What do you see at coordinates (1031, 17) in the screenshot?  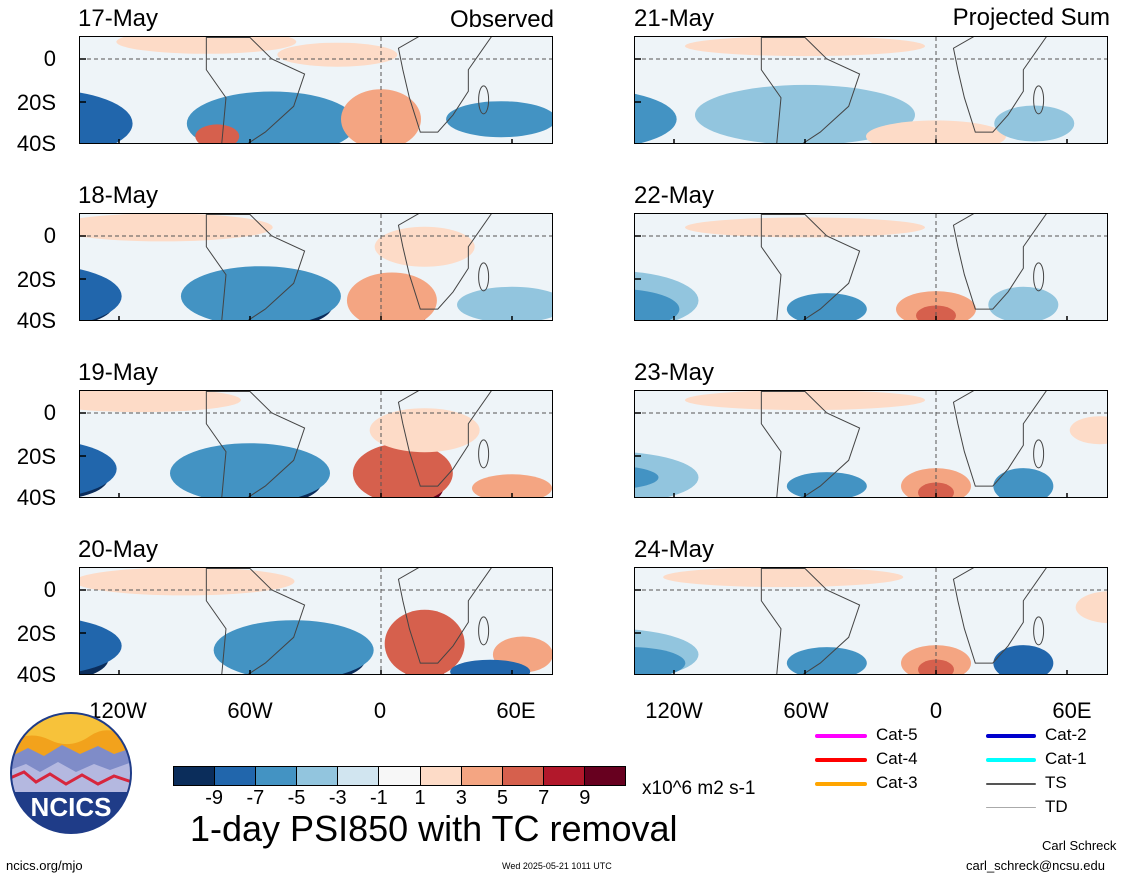 I see `projected-sum-label: Projected Sum` at bounding box center [1031, 17].